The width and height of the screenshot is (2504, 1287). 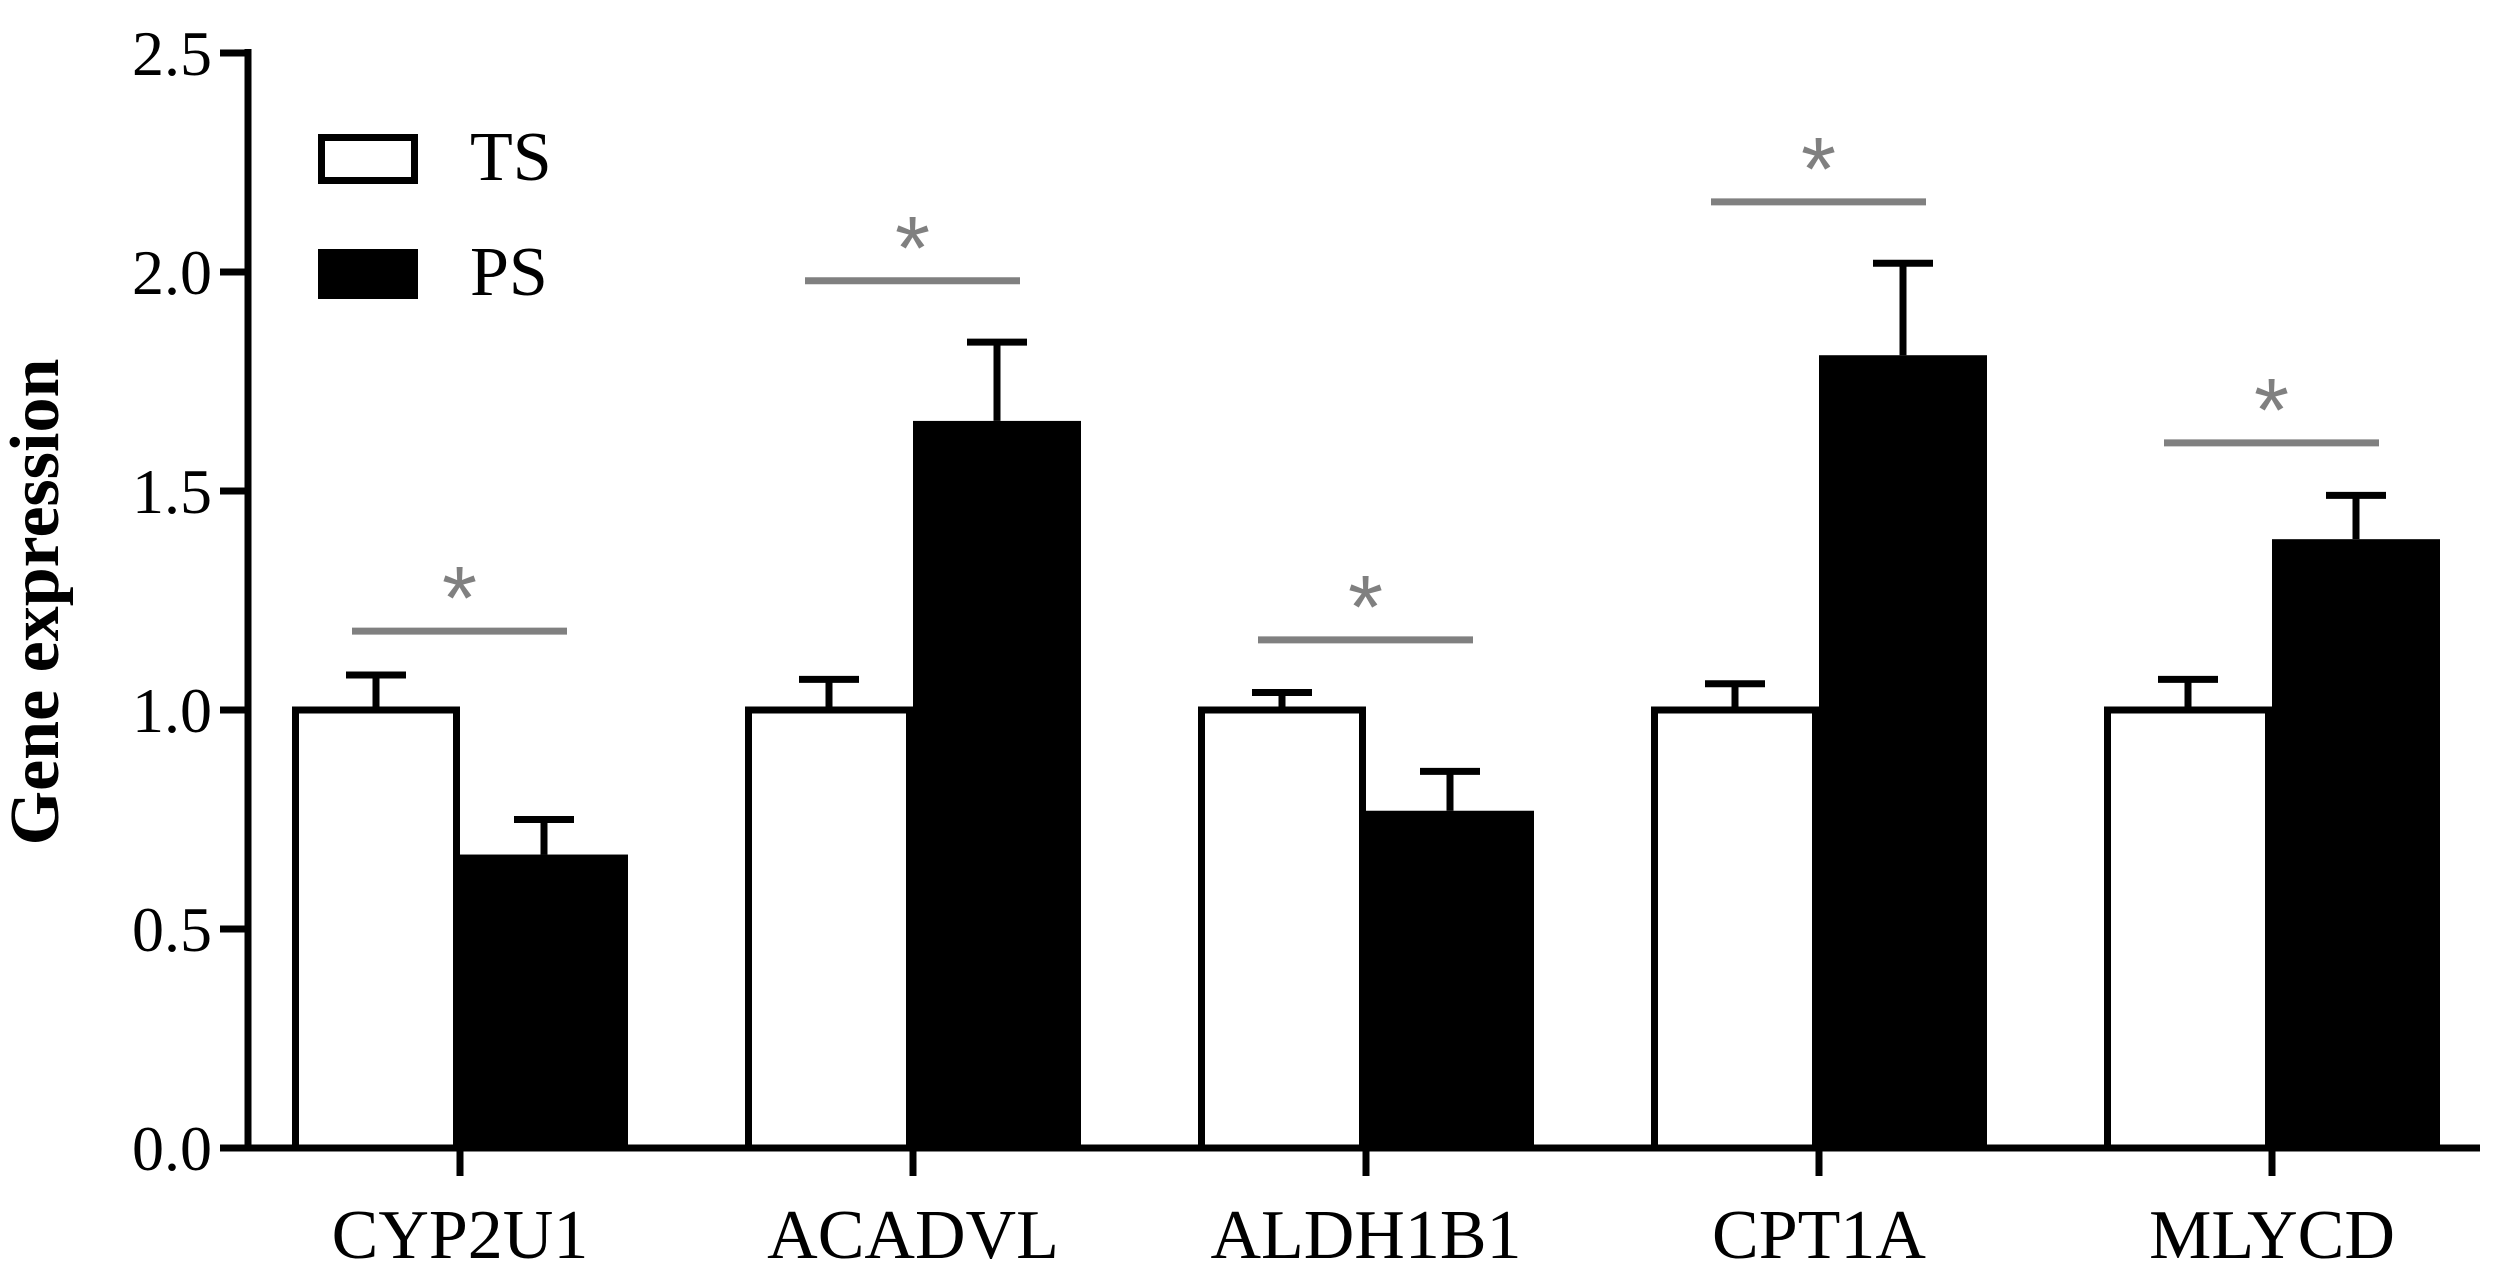 I want to click on bar-ps-aldh1b1, so click(x=1450, y=979).